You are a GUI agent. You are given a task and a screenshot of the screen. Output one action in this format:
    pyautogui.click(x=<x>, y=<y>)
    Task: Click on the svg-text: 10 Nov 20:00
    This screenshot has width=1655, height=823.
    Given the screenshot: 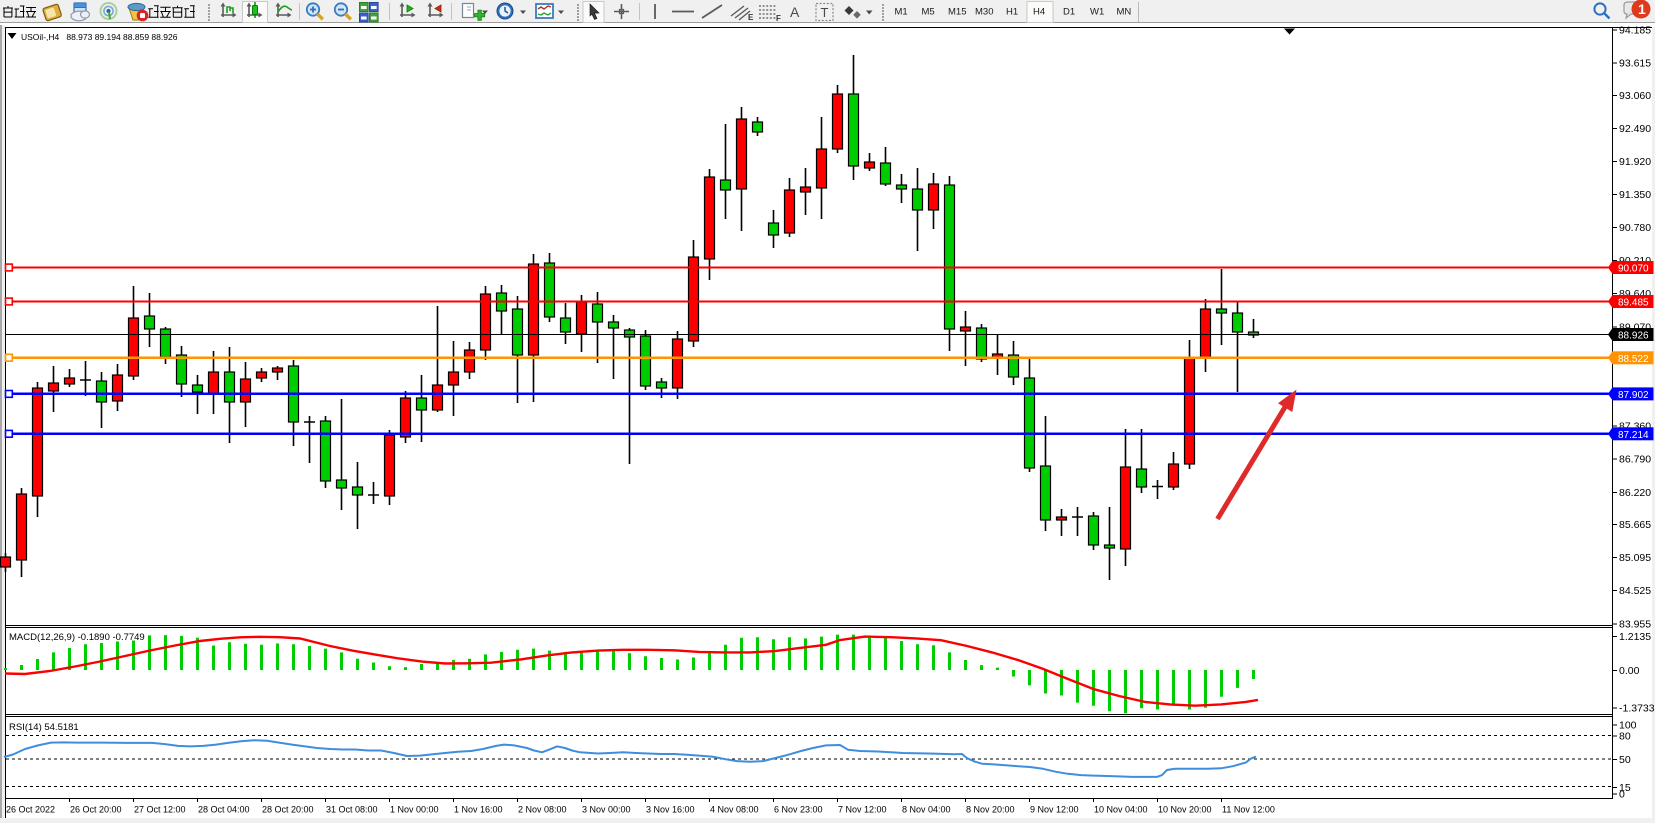 What is the action you would take?
    pyautogui.click(x=1185, y=810)
    